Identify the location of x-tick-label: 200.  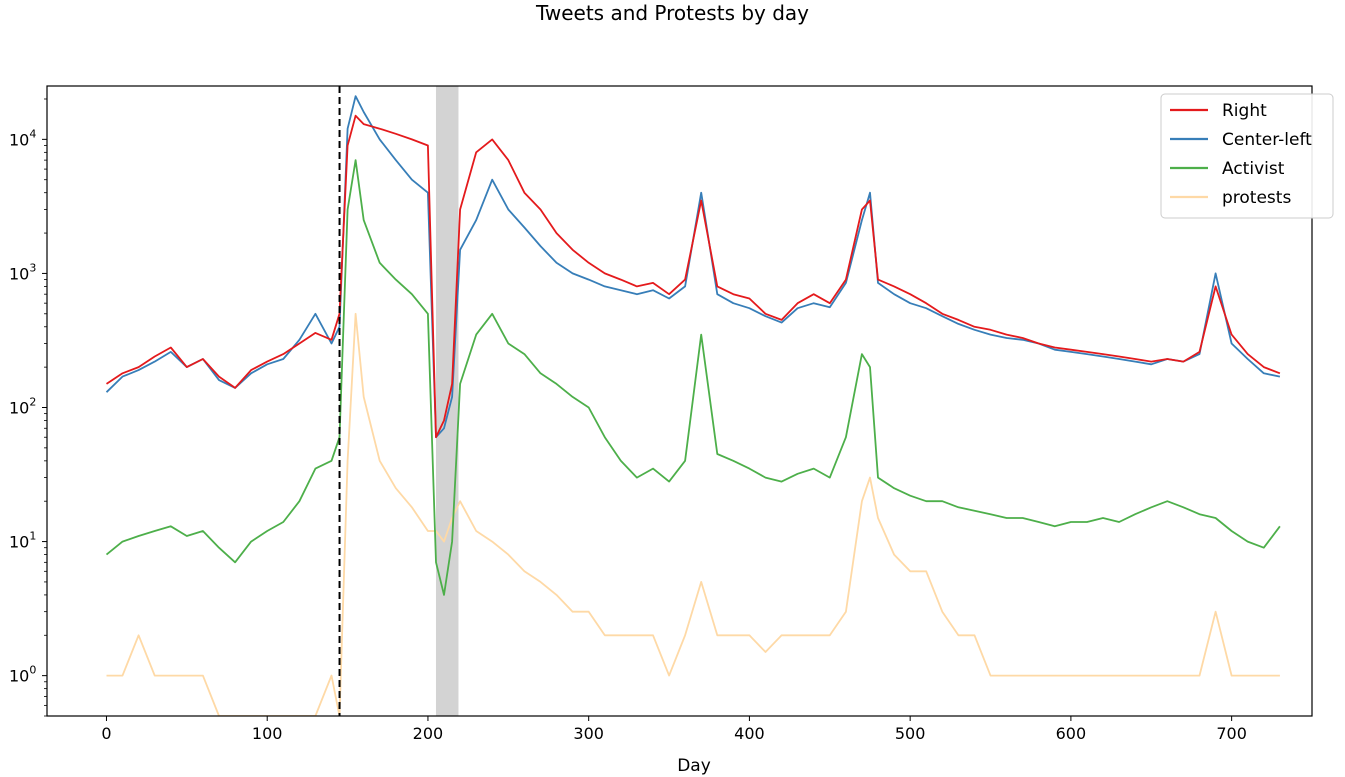
(428, 733).